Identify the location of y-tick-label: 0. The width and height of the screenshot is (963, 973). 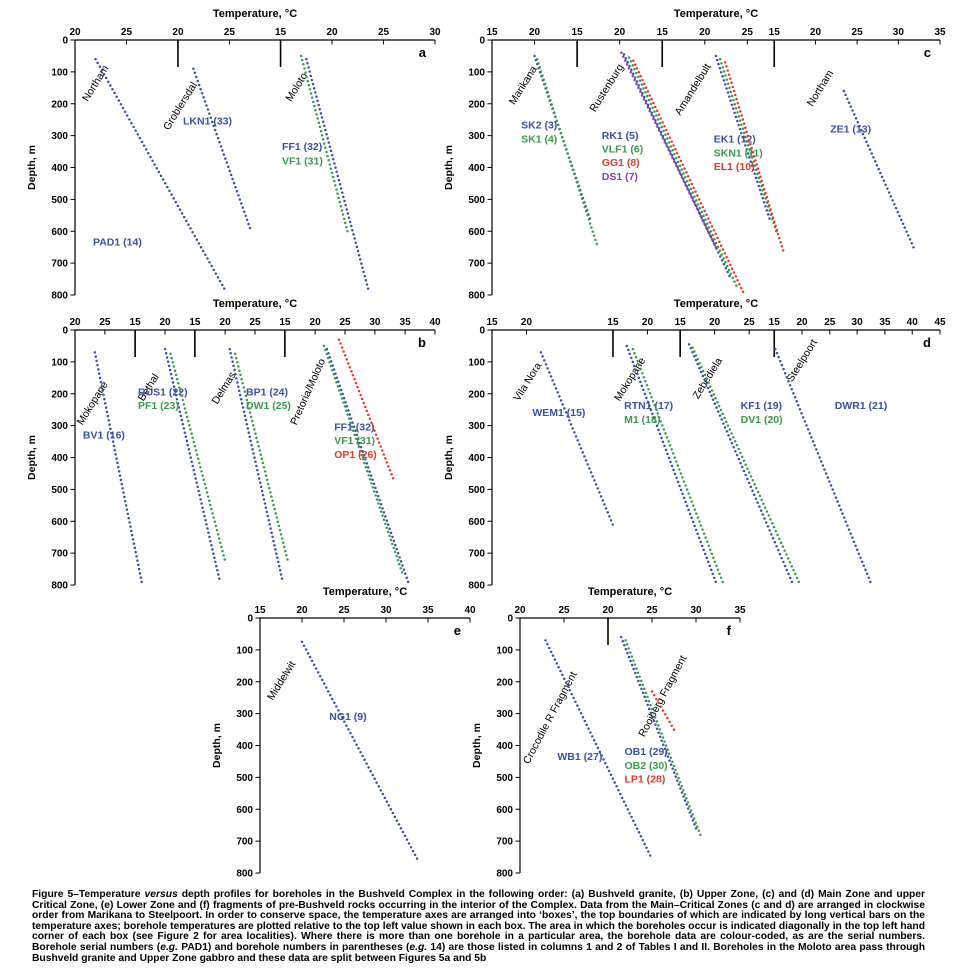
(65, 331).